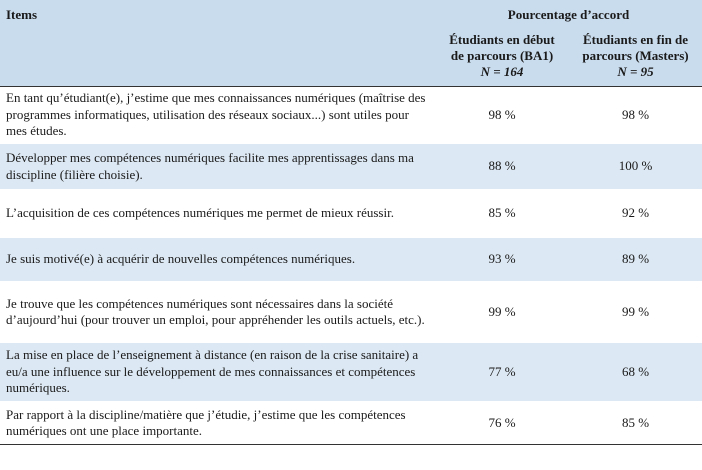 The height and width of the screenshot is (470, 702). Describe the element at coordinates (568, 16) in the screenshot. I see `agreement-group-header: Pourcentage d’accord` at that location.